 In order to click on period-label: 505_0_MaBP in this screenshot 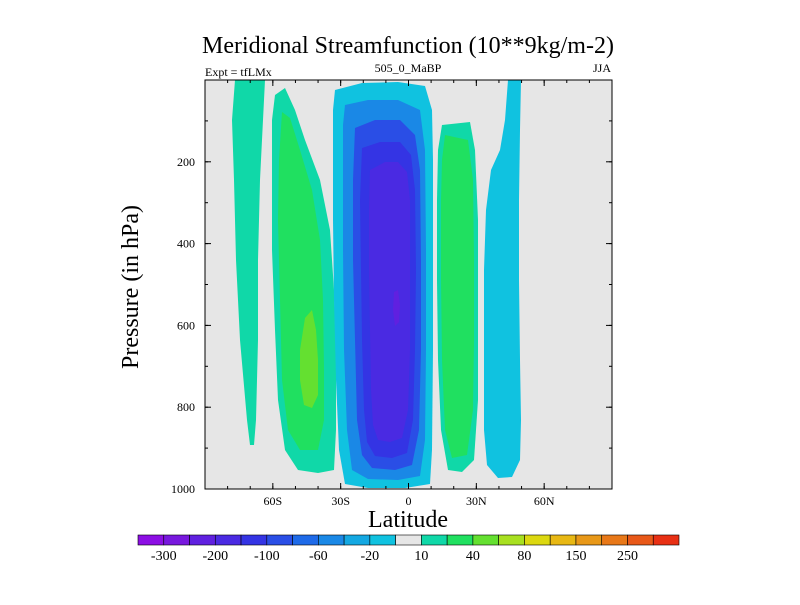, I will do `click(408, 68)`.